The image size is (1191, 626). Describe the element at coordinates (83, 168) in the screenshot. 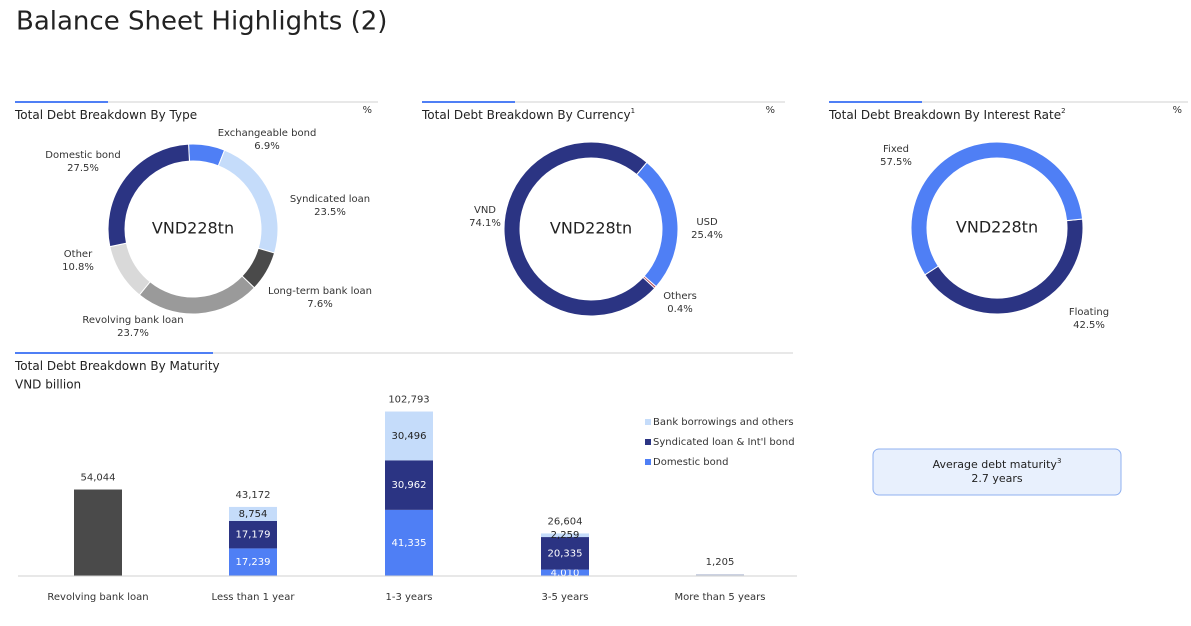

I see `segment-value: 27.5%` at that location.